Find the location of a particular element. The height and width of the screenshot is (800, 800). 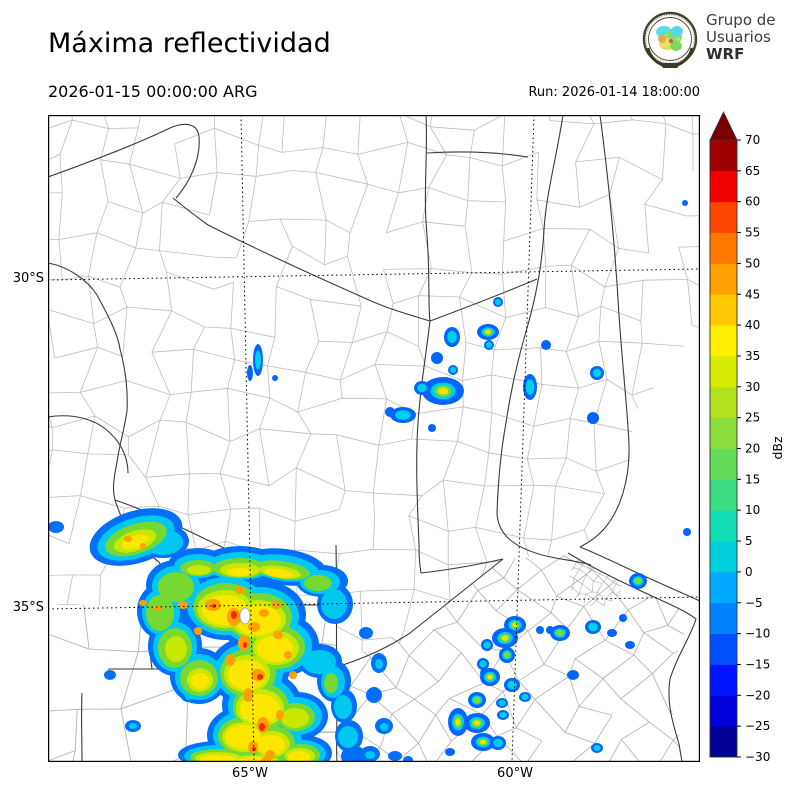

colorbar-unit-label: dBz is located at coordinates (777, 448).